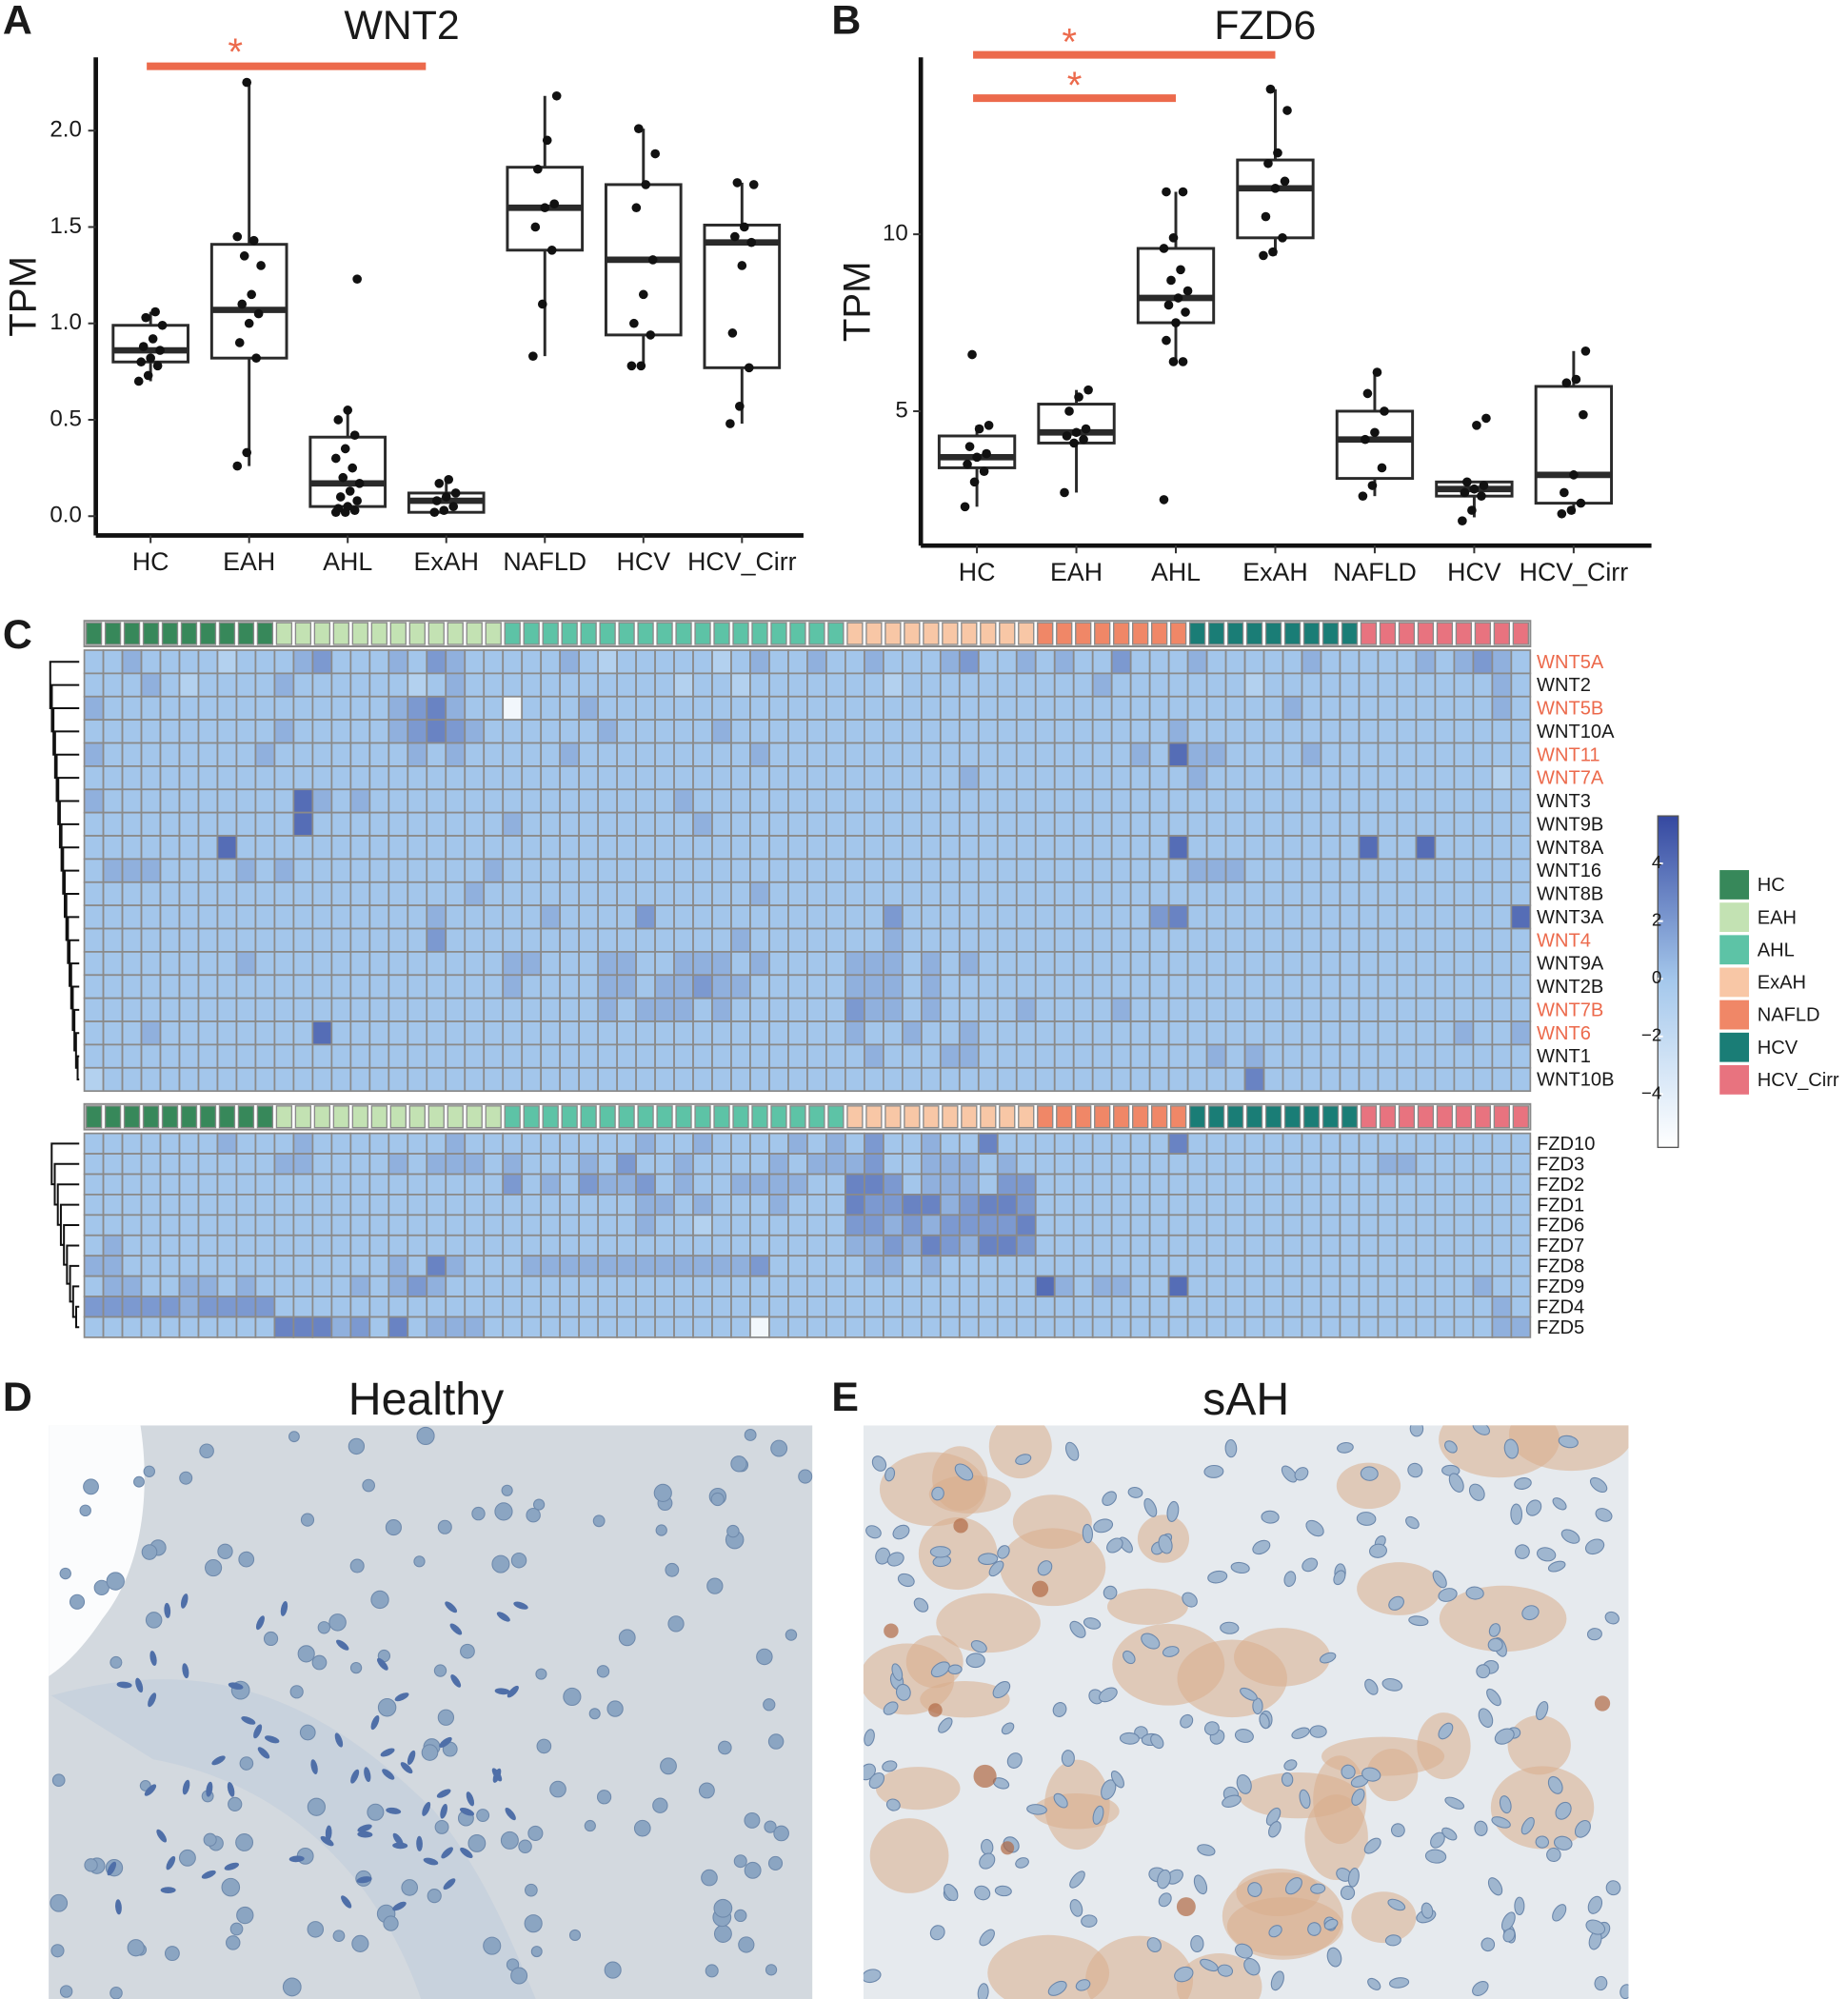 Image resolution: width=1848 pixels, height=1999 pixels. What do you see at coordinates (976, 451) in the screenshot?
I see `box` at bounding box center [976, 451].